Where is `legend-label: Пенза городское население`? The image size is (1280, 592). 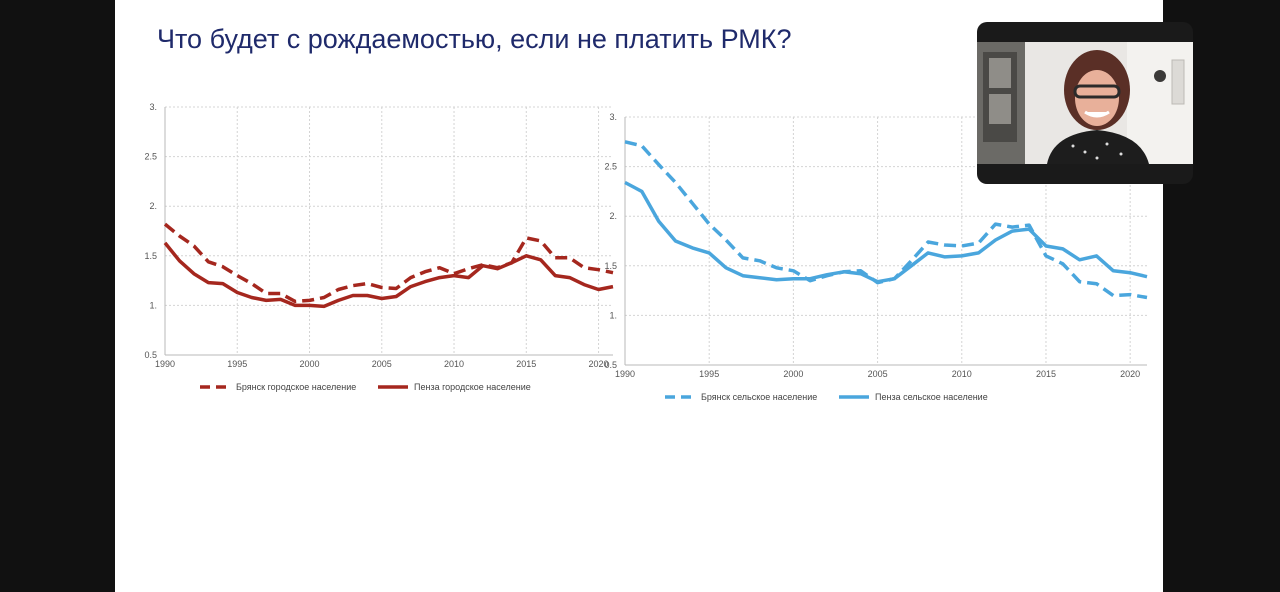
legend-label: Пенза городское население is located at coordinates (472, 387).